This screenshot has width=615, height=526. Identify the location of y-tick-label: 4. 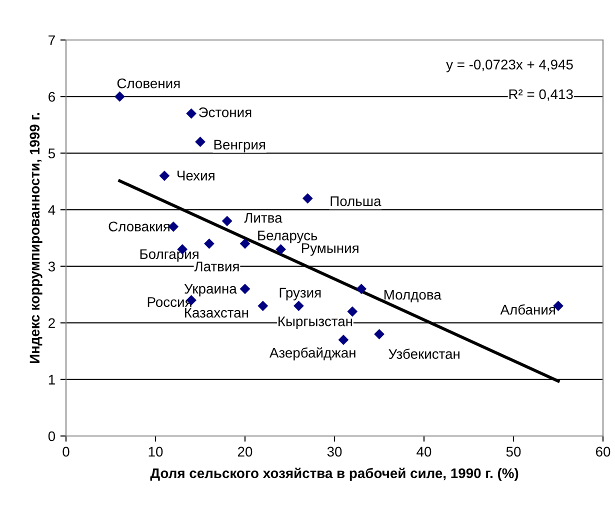
(52, 210).